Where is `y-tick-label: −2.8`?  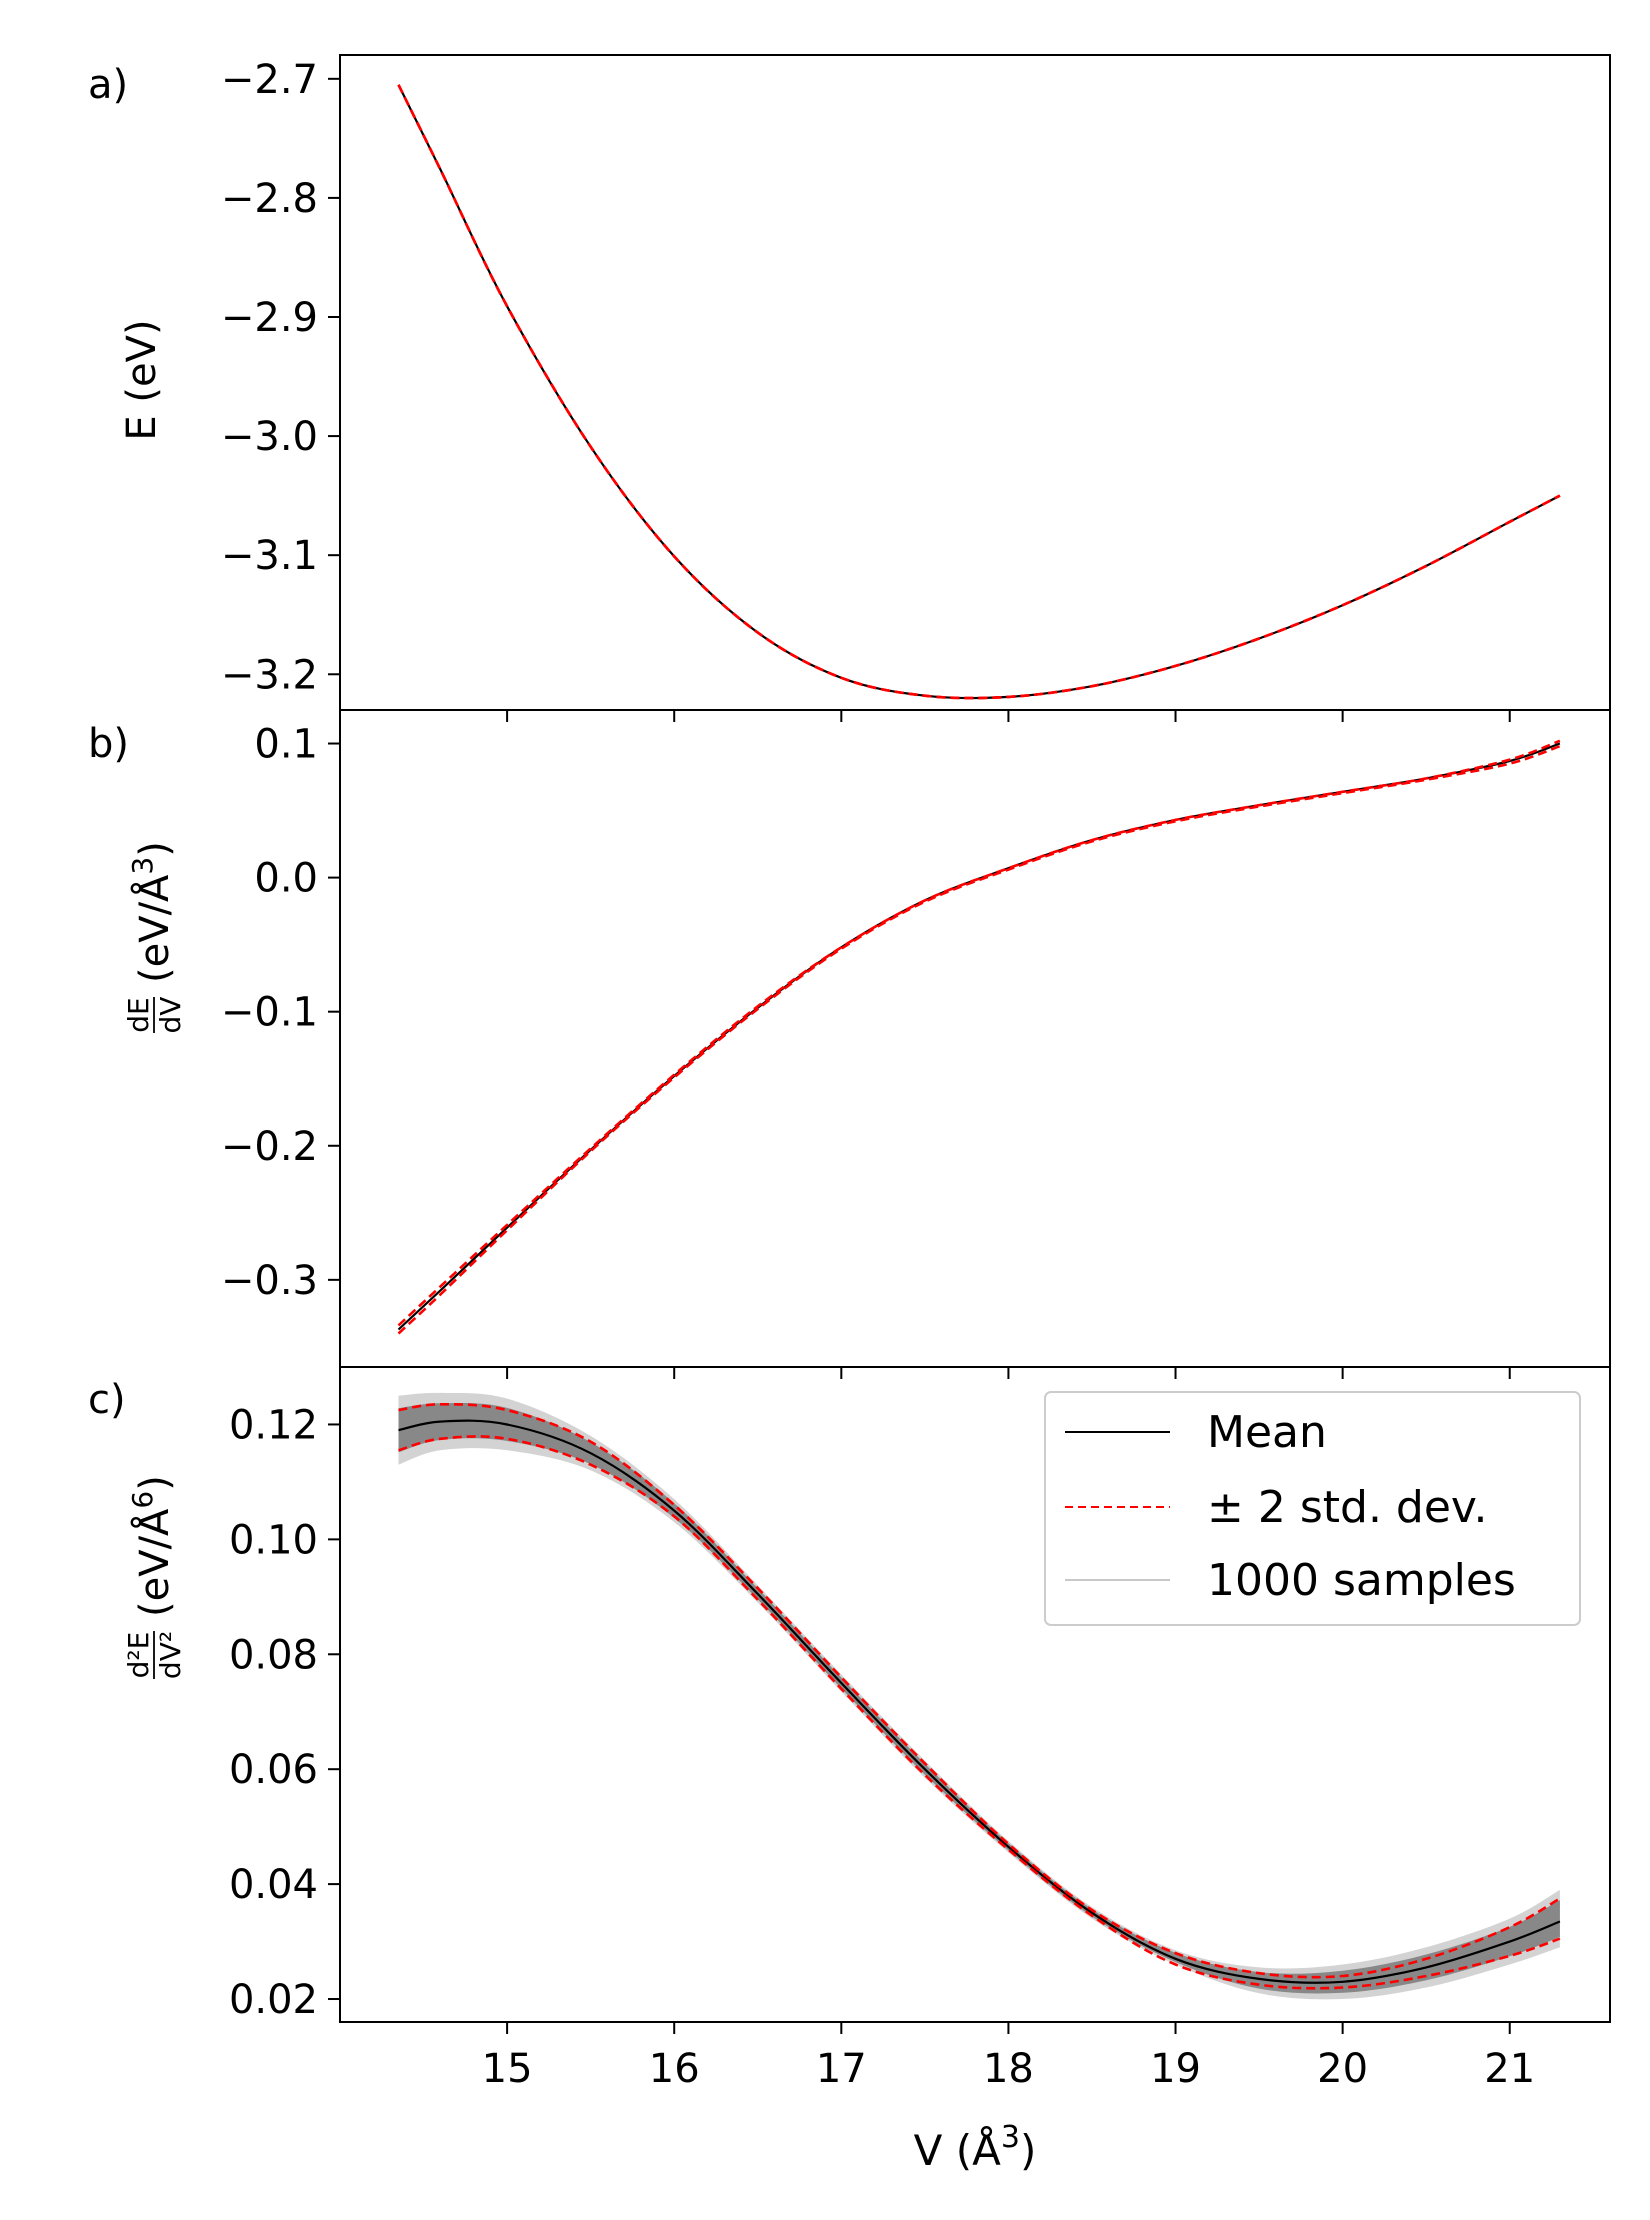 y-tick-label: −2.8 is located at coordinates (269, 199).